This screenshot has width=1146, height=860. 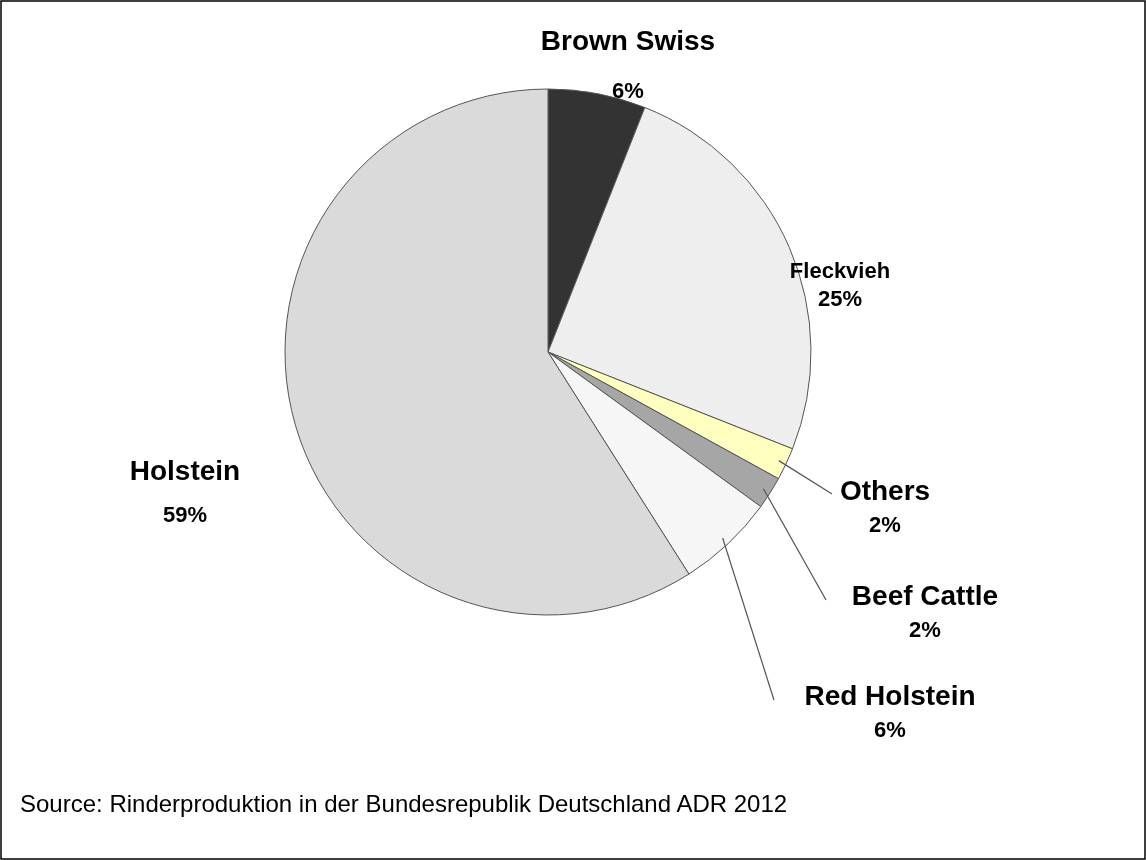 What do you see at coordinates (840, 298) in the screenshot?
I see `data-label: 25%` at bounding box center [840, 298].